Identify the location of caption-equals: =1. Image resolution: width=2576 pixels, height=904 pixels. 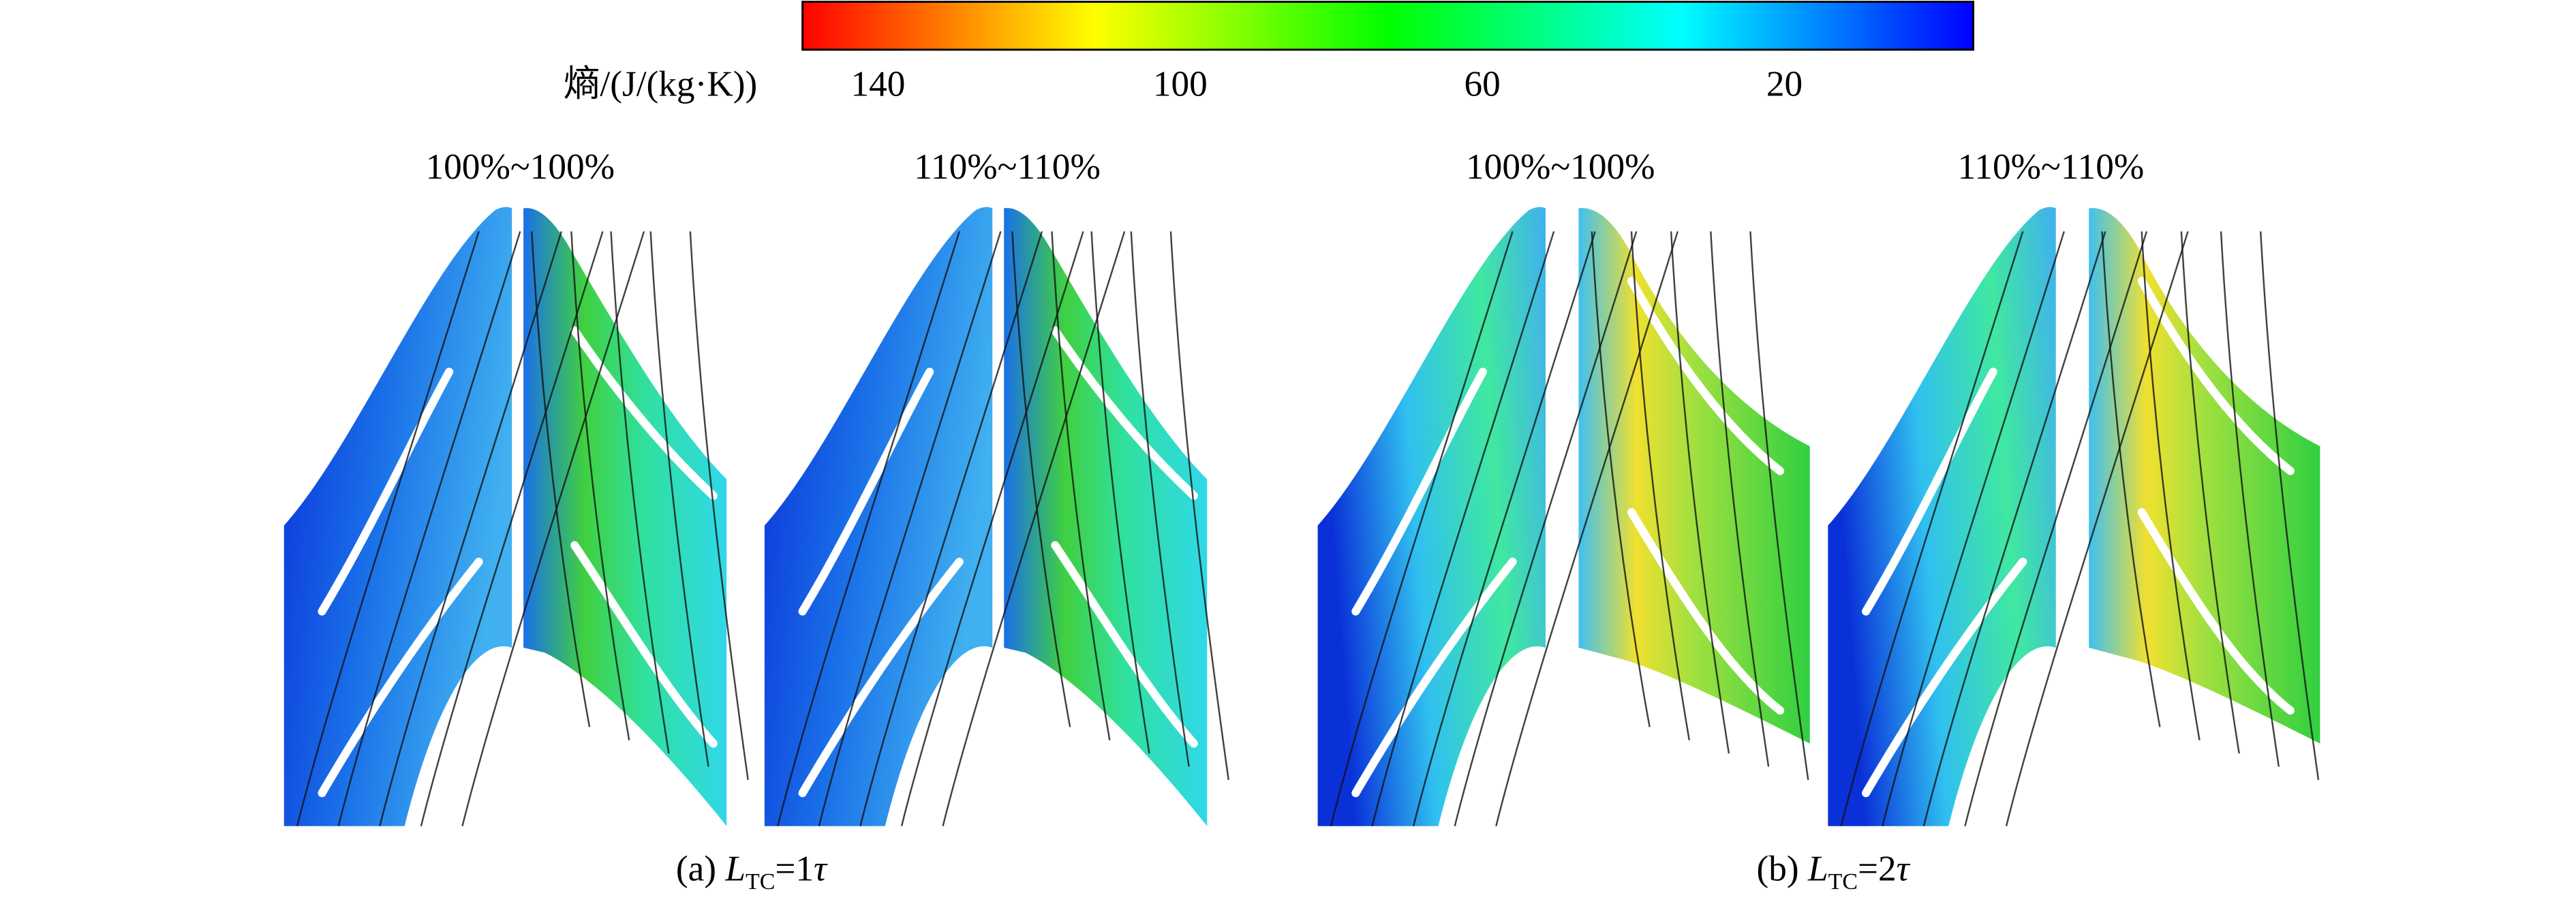
(795, 869).